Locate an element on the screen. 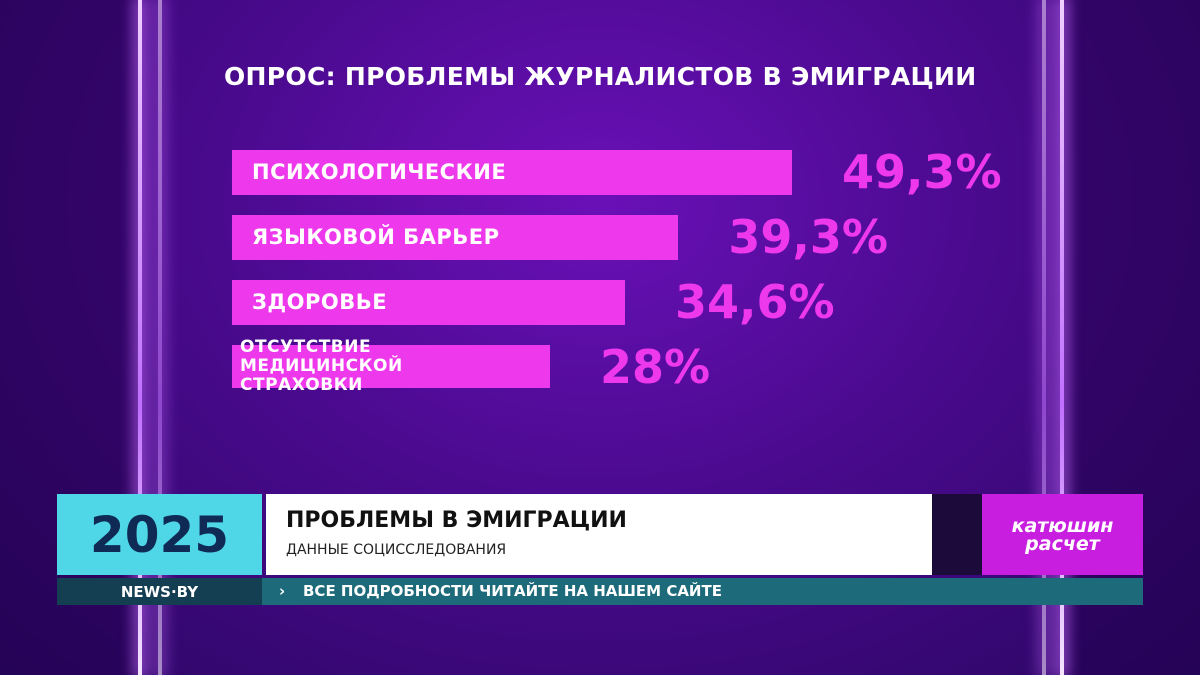 The height and width of the screenshot is (675, 1200). value-label: 49,3% is located at coordinates (922, 172).